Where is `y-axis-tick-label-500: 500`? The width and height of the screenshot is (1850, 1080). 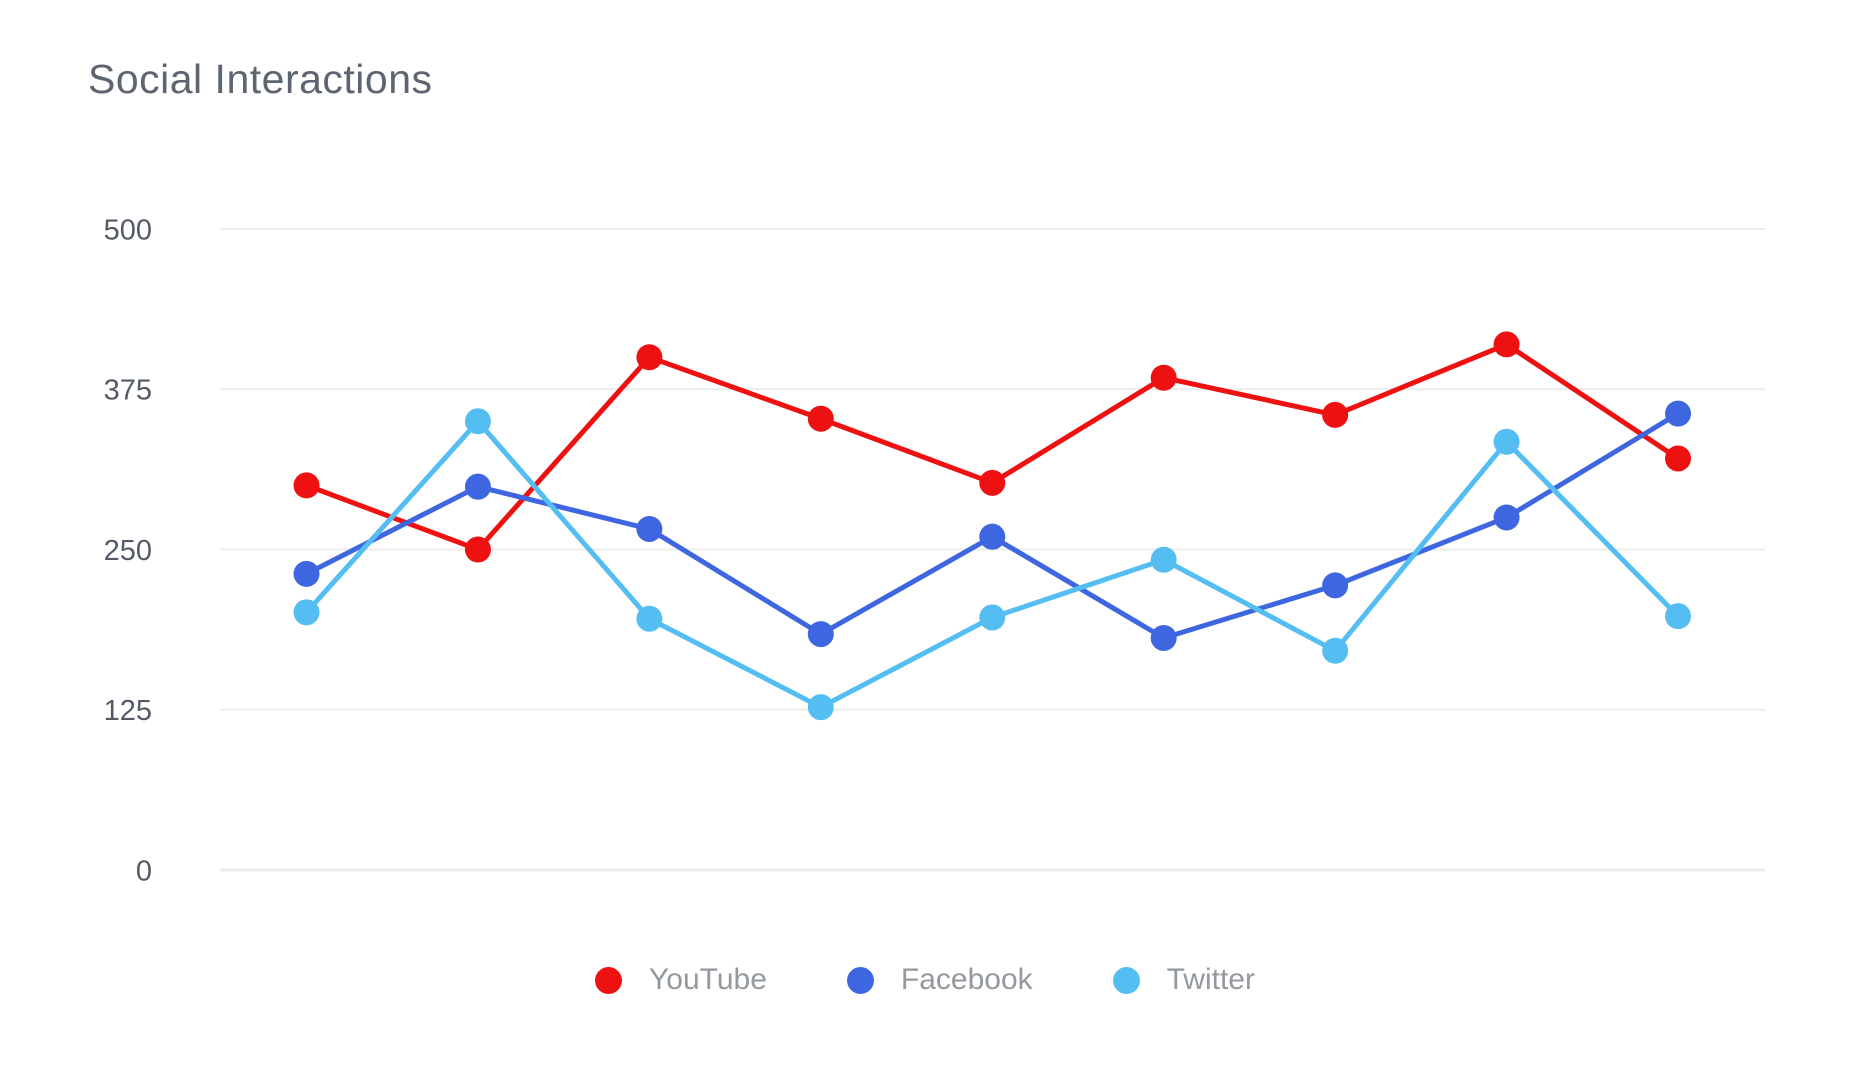
y-axis-tick-label-500: 500 is located at coordinates (128, 230).